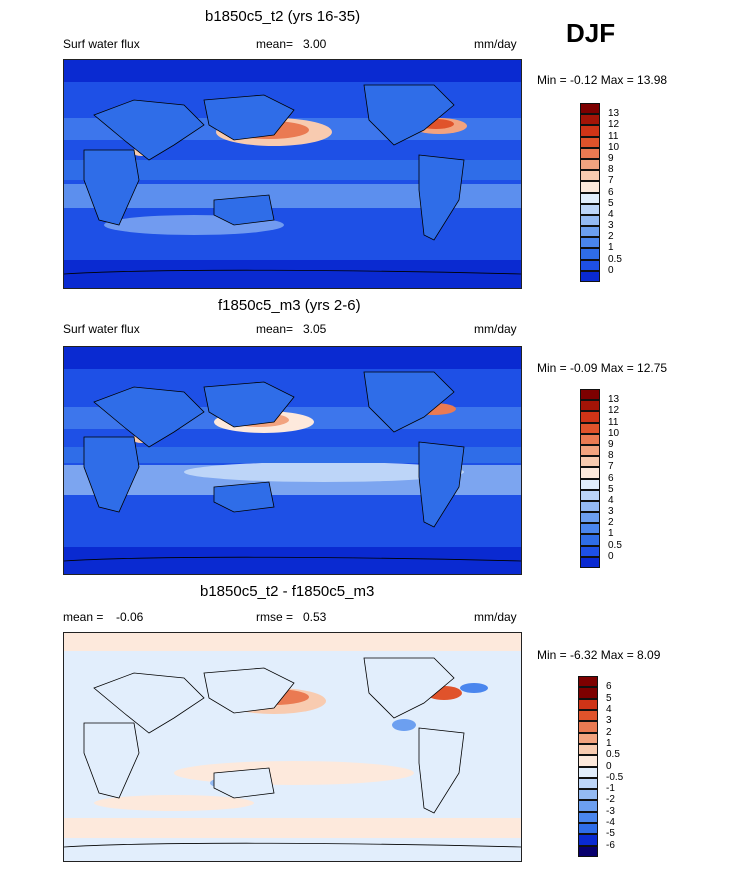  What do you see at coordinates (609, 732) in the screenshot?
I see `colorbar-tick-label: 2` at bounding box center [609, 732].